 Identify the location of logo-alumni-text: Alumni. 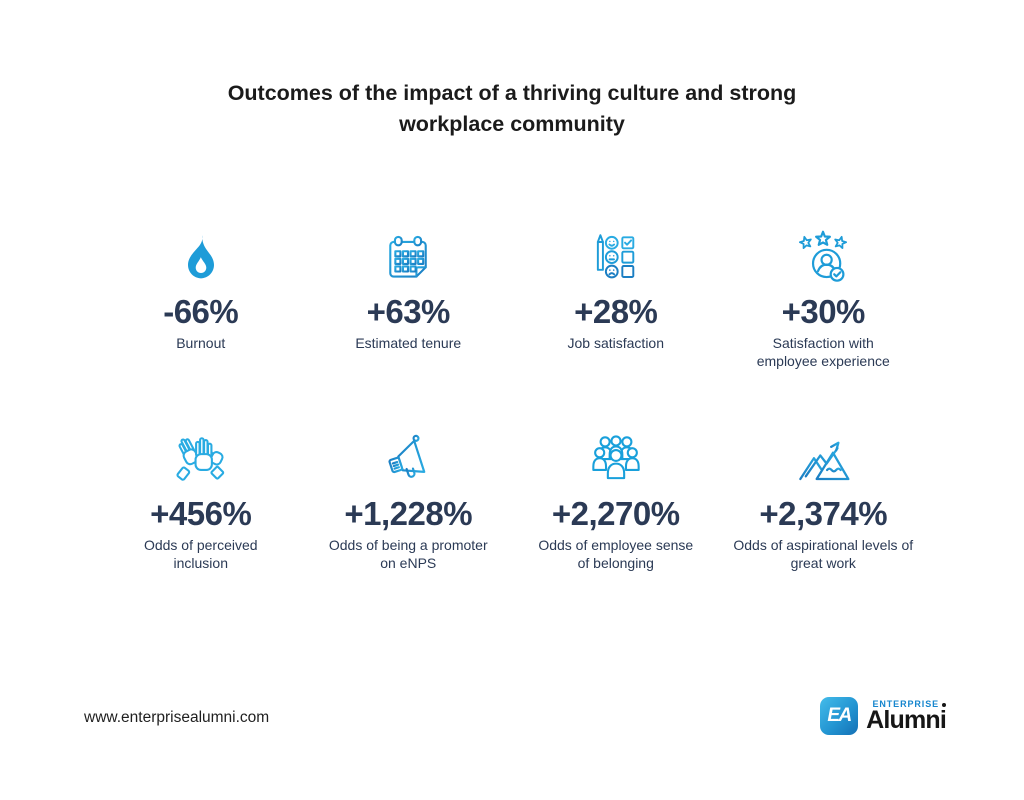
(906, 720).